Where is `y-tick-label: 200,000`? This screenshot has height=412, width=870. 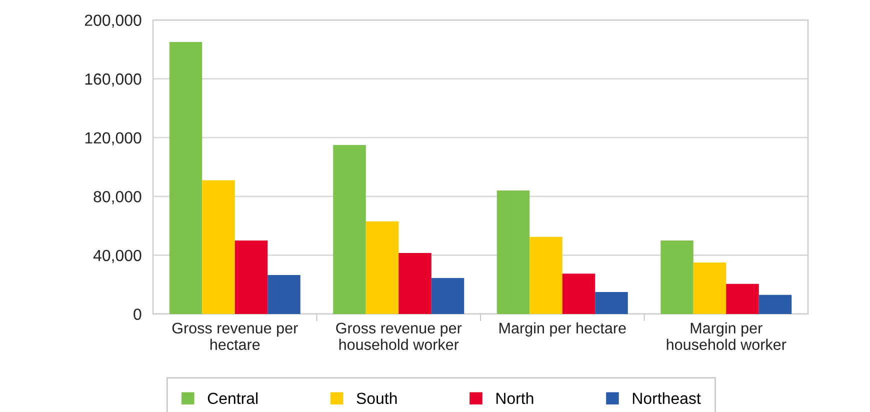 y-tick-label: 200,000 is located at coordinates (113, 21).